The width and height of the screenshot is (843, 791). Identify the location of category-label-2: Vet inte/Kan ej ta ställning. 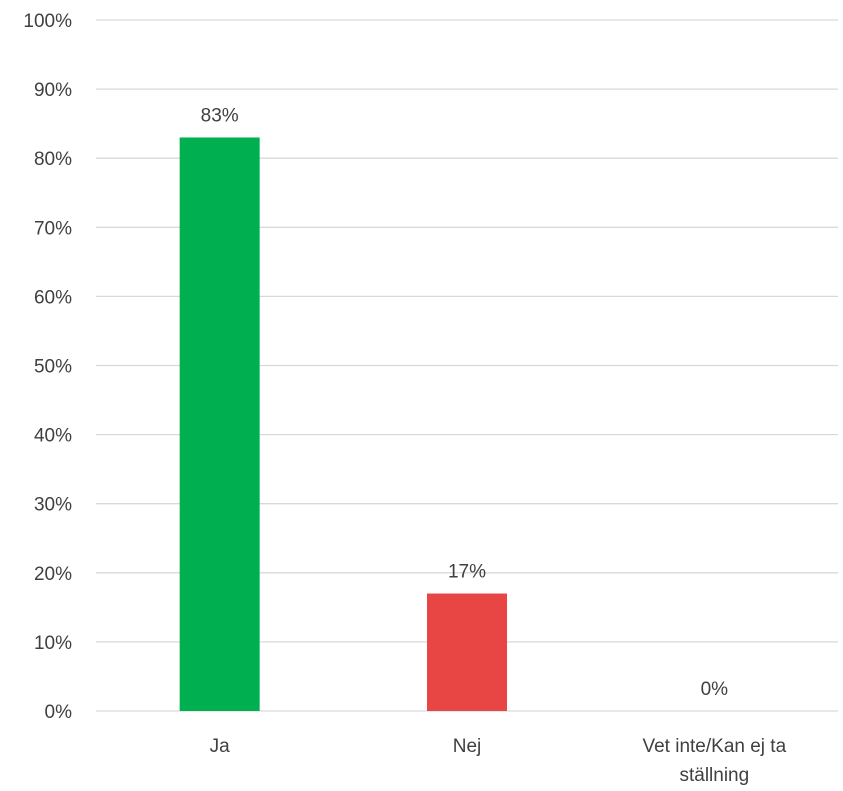
(714, 761).